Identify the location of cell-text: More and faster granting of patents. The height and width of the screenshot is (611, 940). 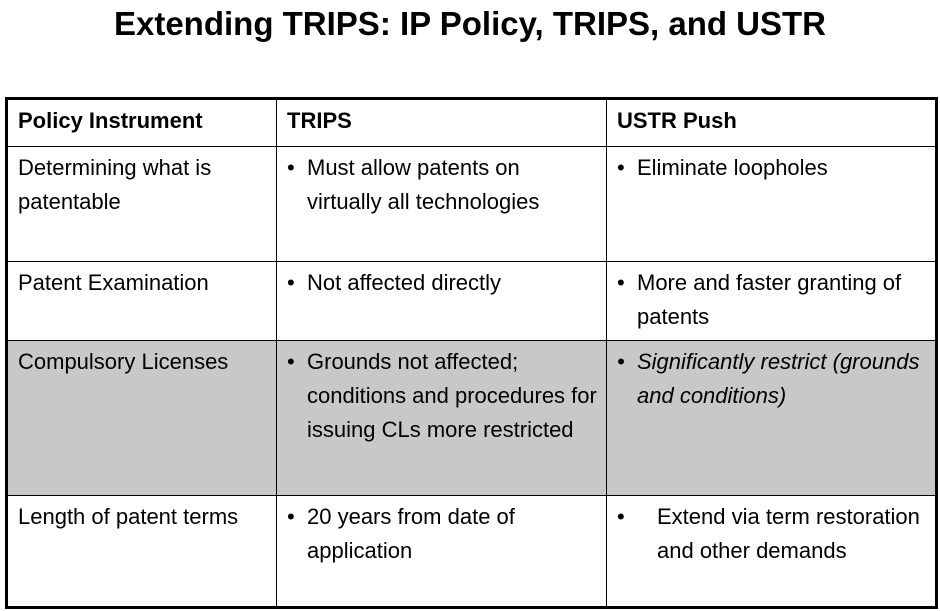
(769, 299).